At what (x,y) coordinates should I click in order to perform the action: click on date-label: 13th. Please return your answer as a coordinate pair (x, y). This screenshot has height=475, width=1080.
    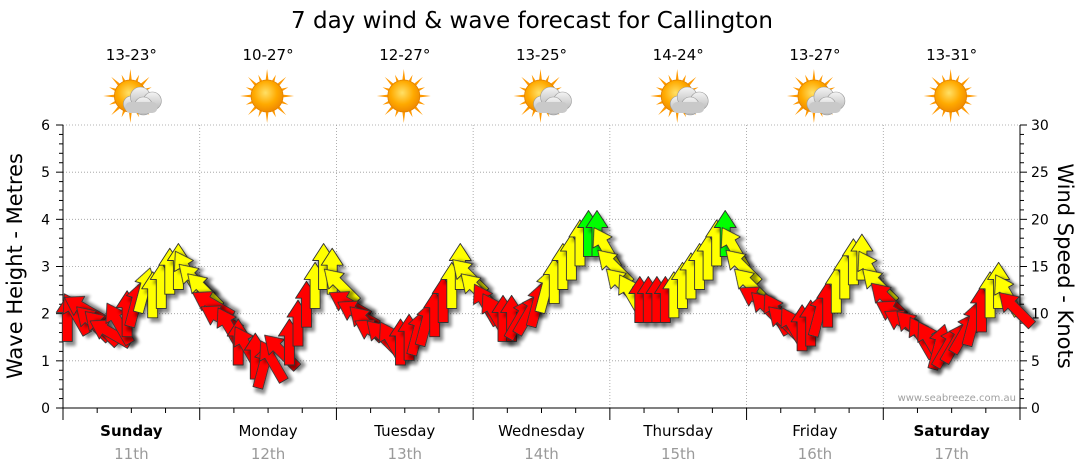
    Looking at the image, I should click on (405, 454).